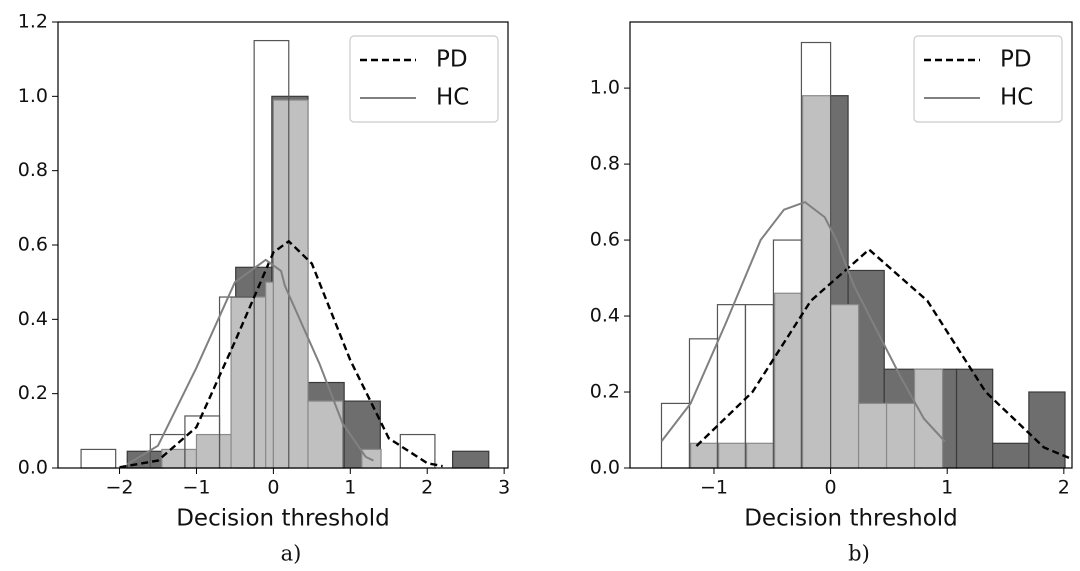 This screenshot has height=571, width=1080. What do you see at coordinates (291, 554) in the screenshot?
I see `caption: a)` at bounding box center [291, 554].